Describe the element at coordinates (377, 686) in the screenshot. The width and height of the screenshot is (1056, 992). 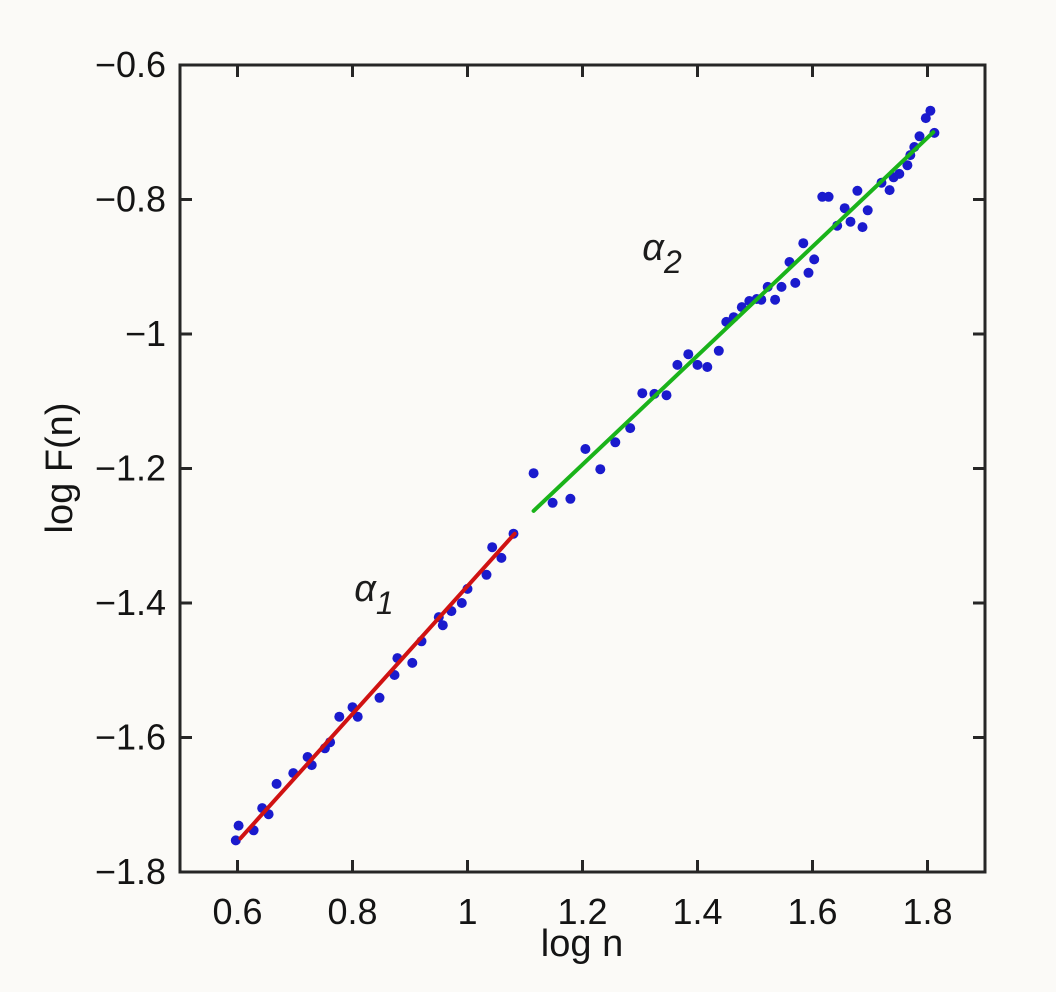
I see `alpha1-fit-line` at that location.